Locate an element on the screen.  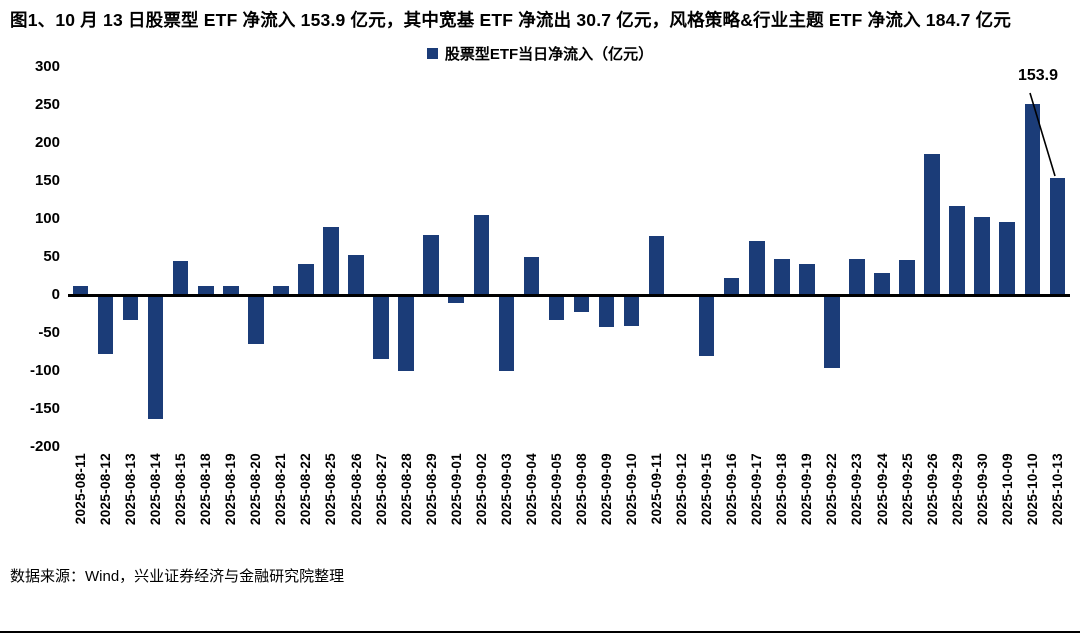
x-tick-label: 2025-09-24 is located at coordinates (882, 489).